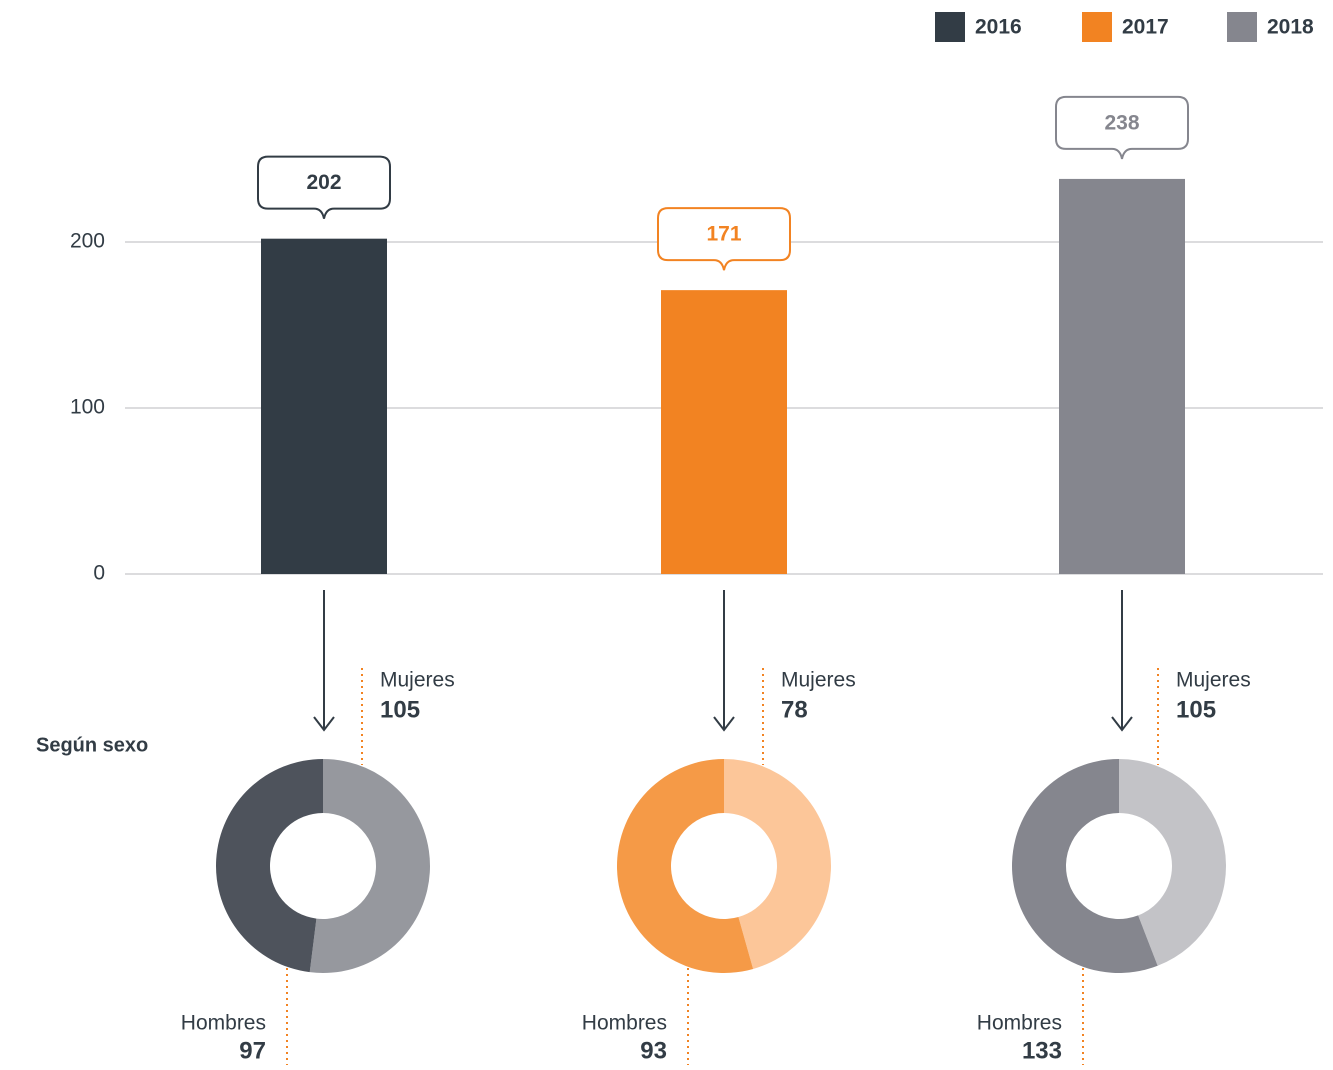  What do you see at coordinates (252, 1050) in the screenshot?
I see `pie-value: 97` at bounding box center [252, 1050].